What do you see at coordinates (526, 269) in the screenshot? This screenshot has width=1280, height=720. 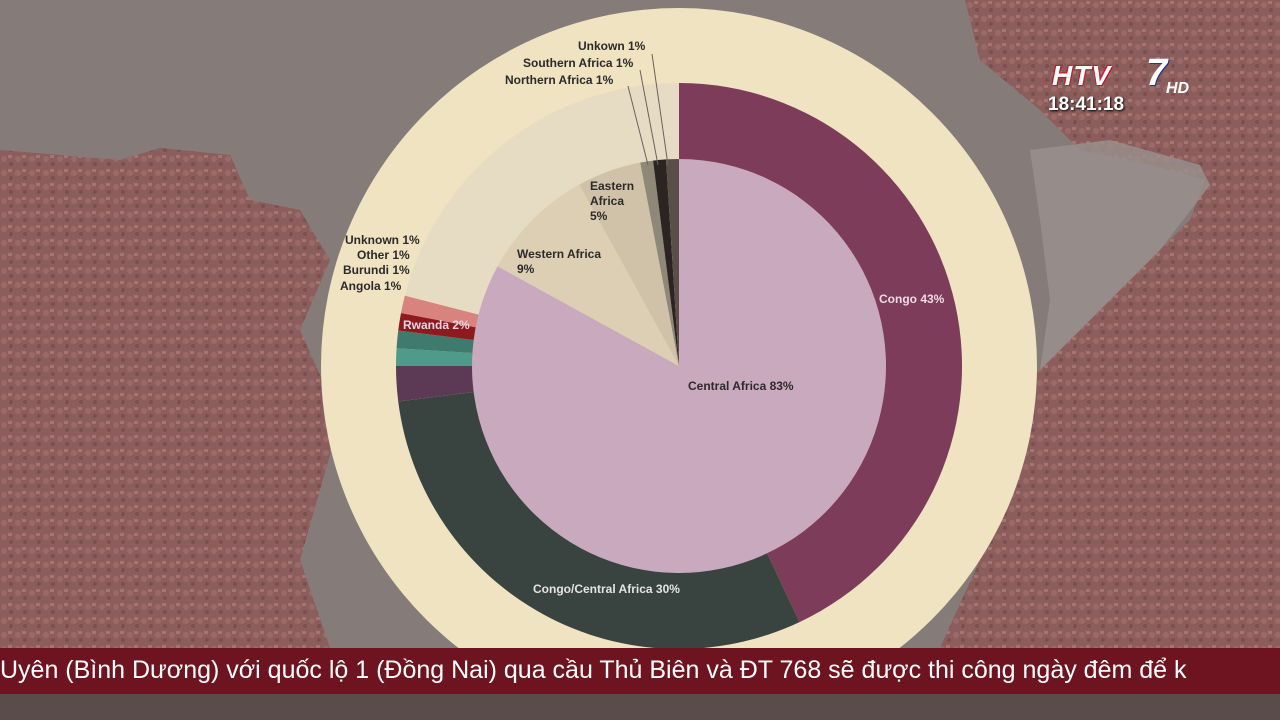 I see `label-western-africa-pct: 9%` at bounding box center [526, 269].